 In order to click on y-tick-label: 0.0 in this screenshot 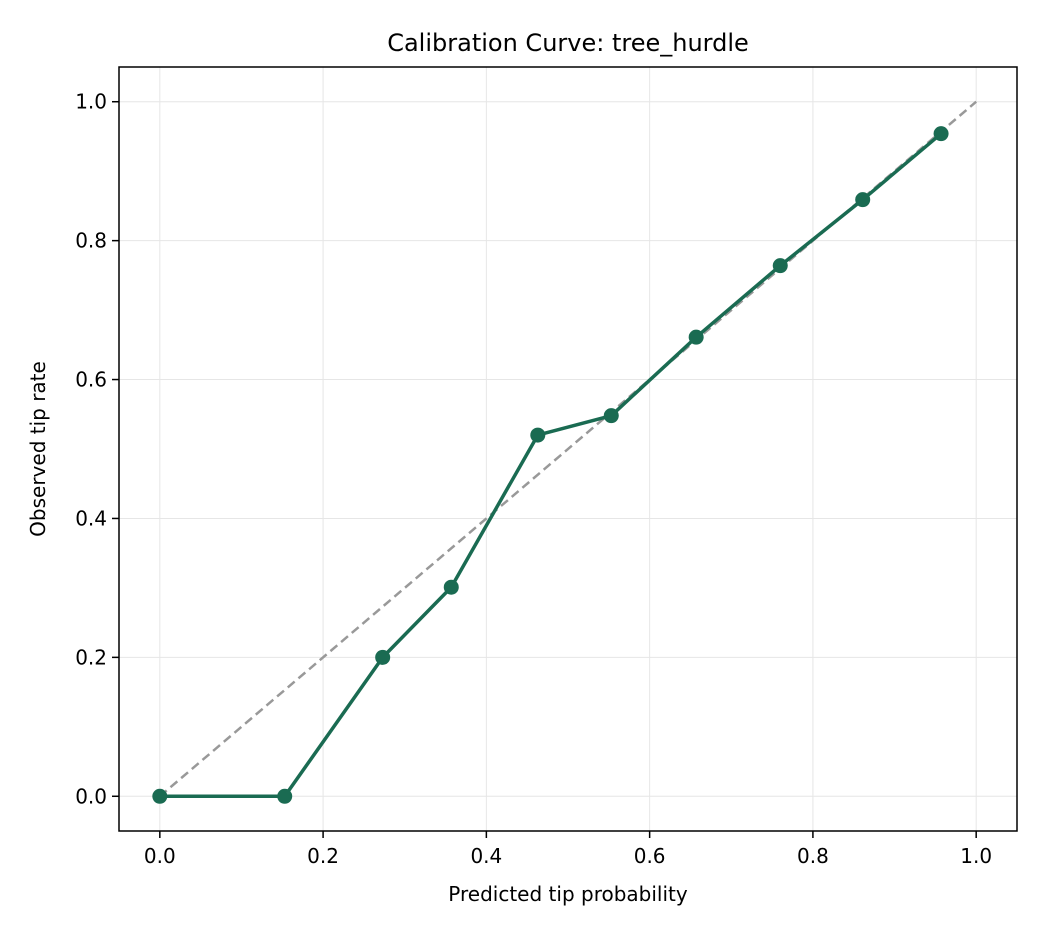, I will do `click(91, 796)`.